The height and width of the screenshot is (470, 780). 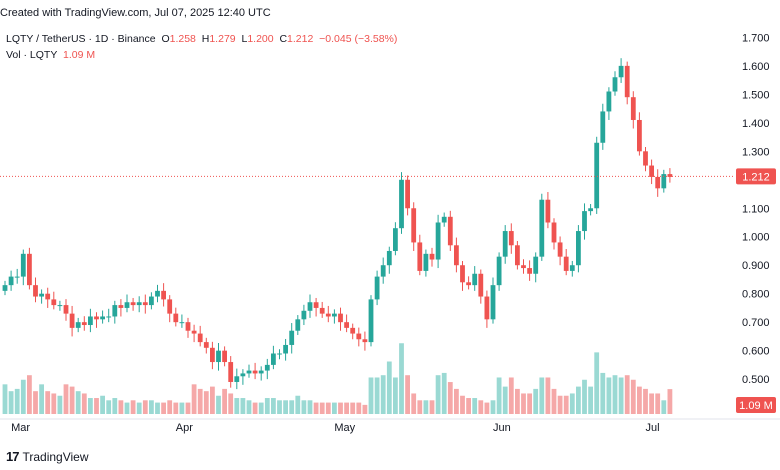 I want to click on change-value: −0.045 (−3.58%), so click(x=358, y=39).